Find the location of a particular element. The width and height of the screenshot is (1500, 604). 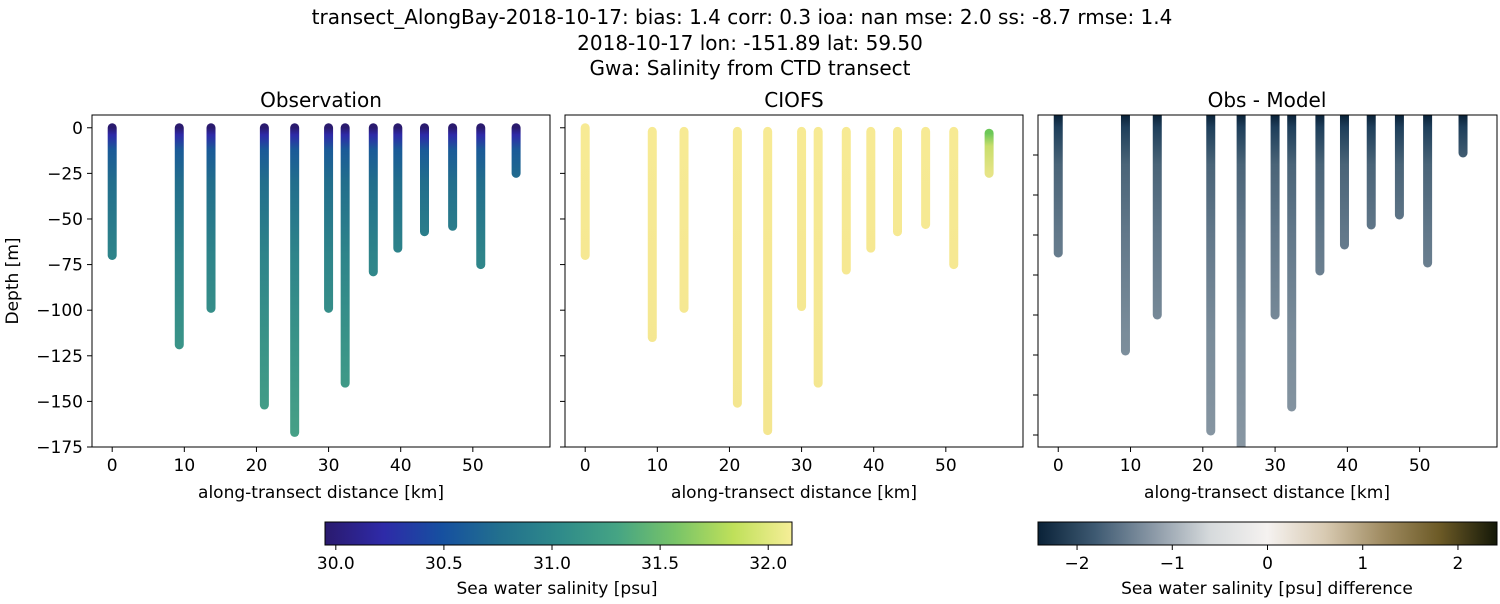

panel-title-ciofs: CIOFS is located at coordinates (793, 100).